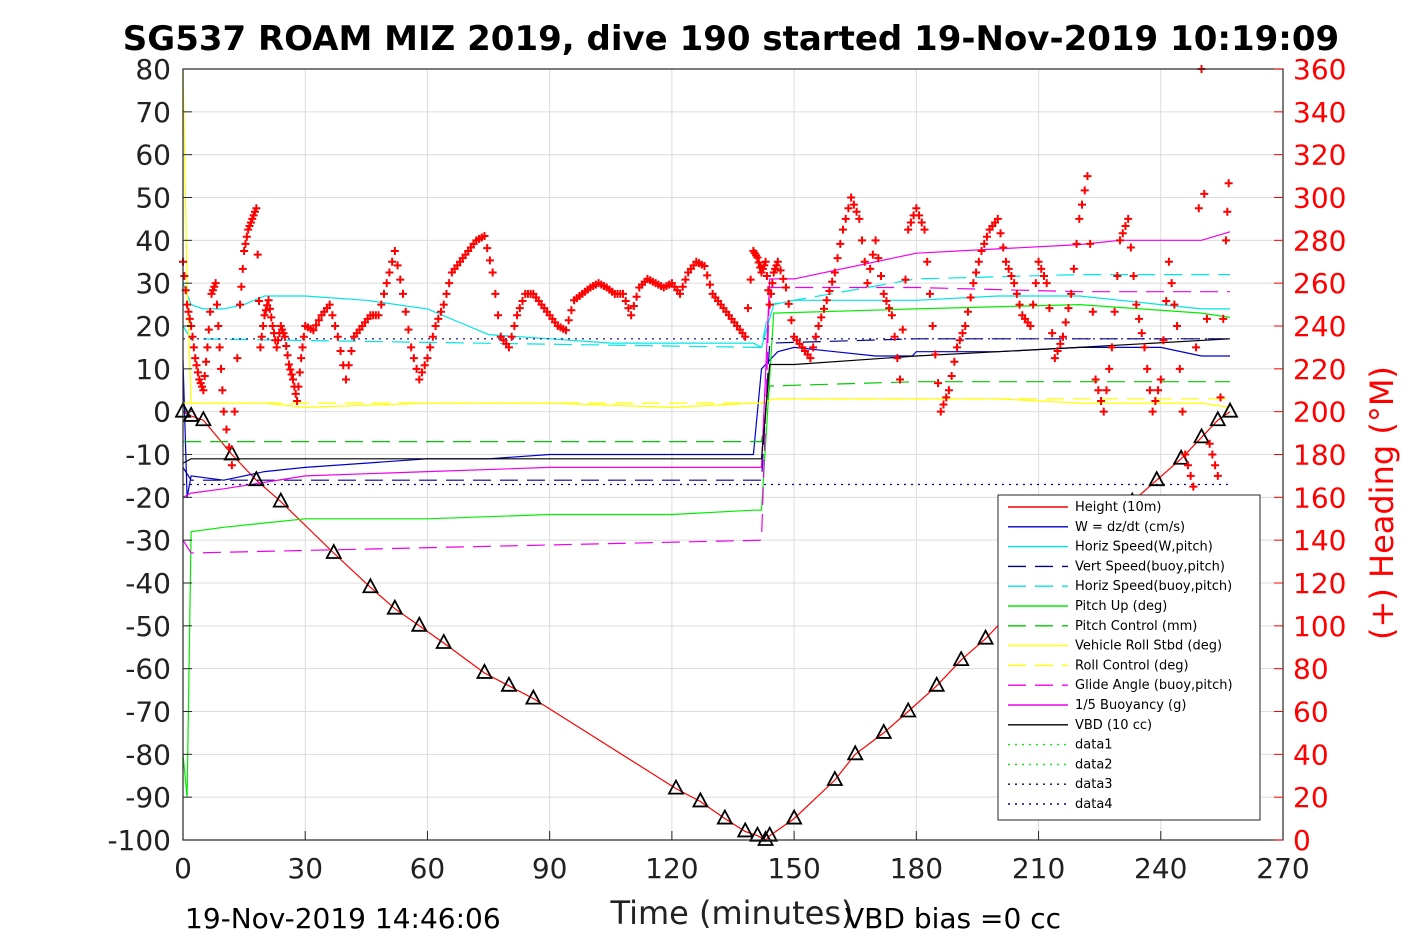 The width and height of the screenshot is (1417, 945). Describe the element at coordinates (1094, 804) in the screenshot. I see `legend-label: data4` at that location.